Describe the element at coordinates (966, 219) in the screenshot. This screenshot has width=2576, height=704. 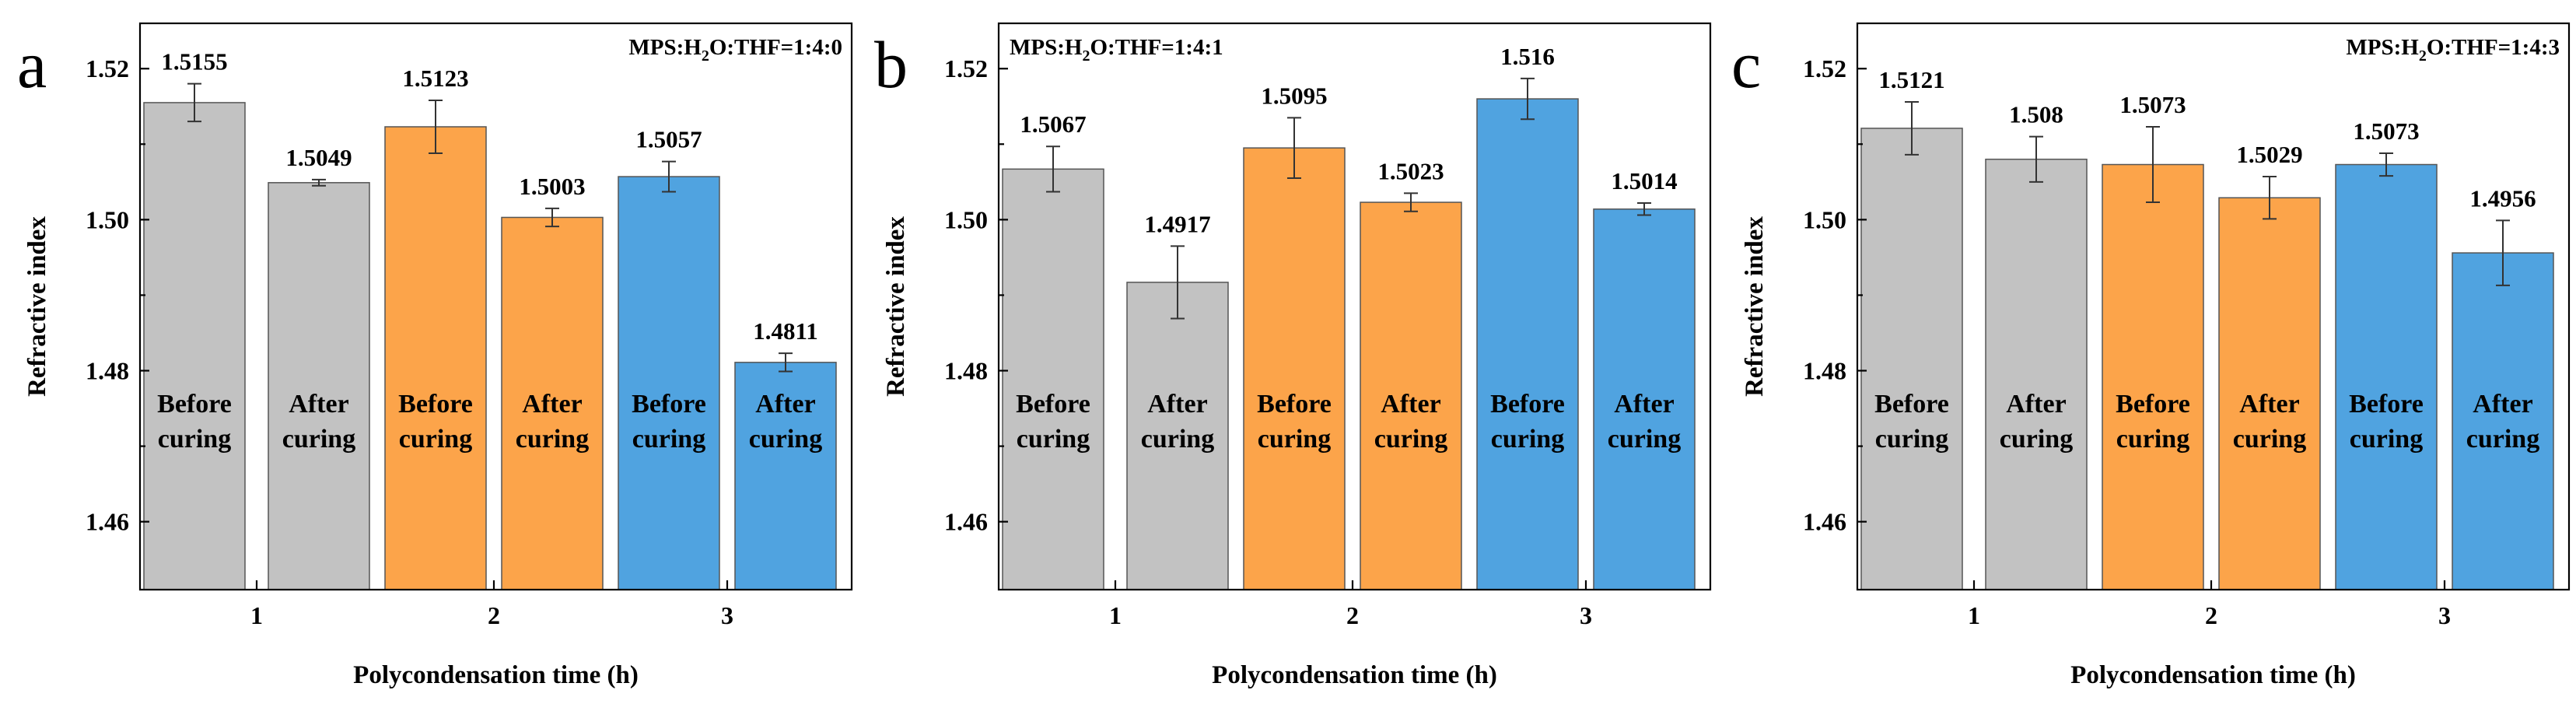
I see `y-tick-label-b-2: 1.50` at that location.